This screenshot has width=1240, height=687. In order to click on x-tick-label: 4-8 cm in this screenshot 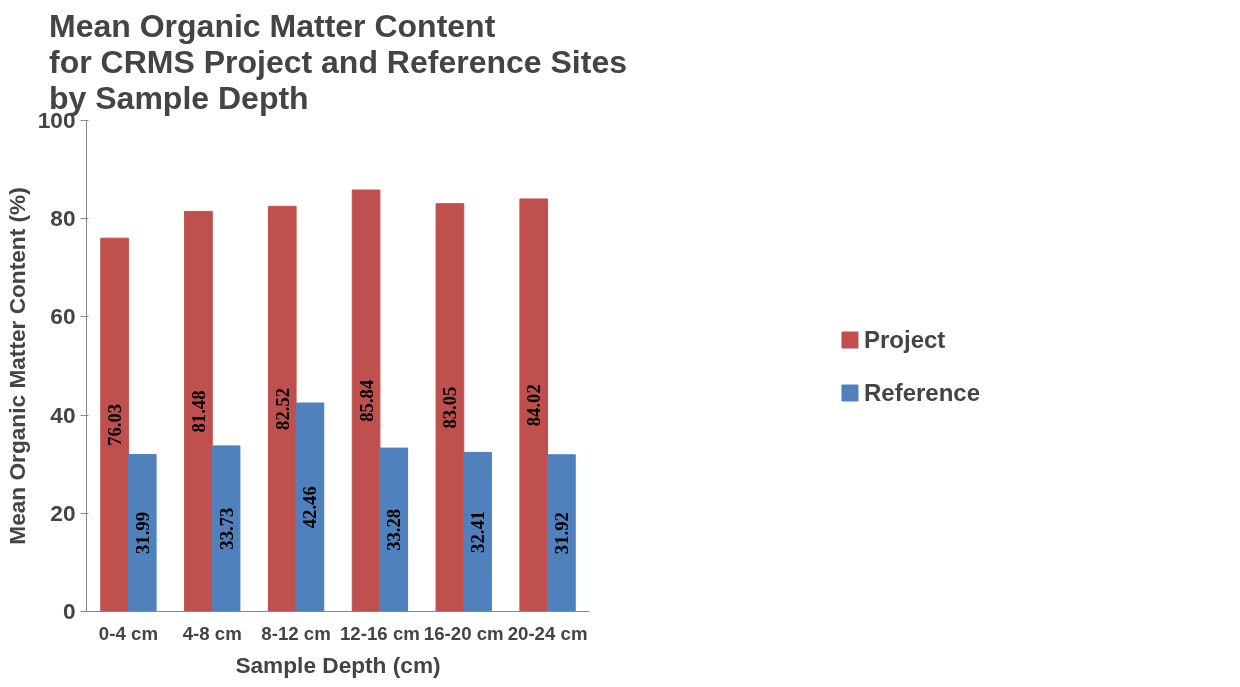, I will do `click(212, 633)`.